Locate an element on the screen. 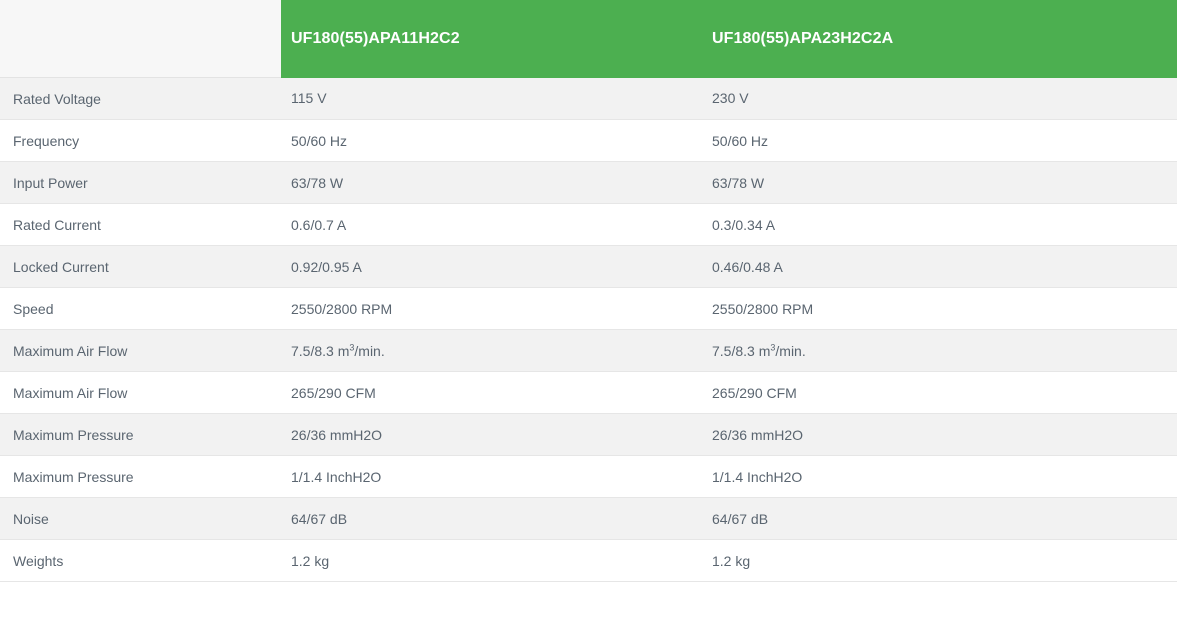  row-label: Locked Current is located at coordinates (140, 267).